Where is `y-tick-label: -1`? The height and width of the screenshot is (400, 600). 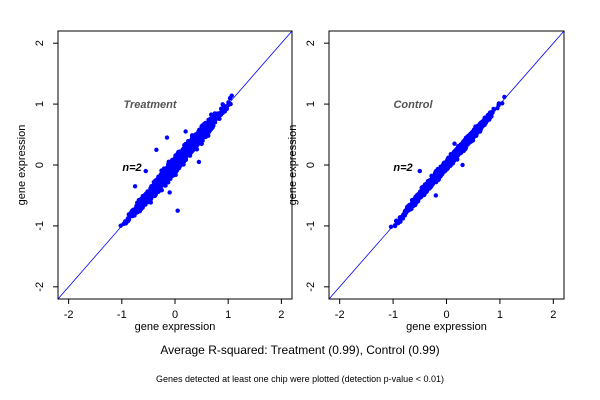 y-tick-label: -1 is located at coordinates (311, 226).